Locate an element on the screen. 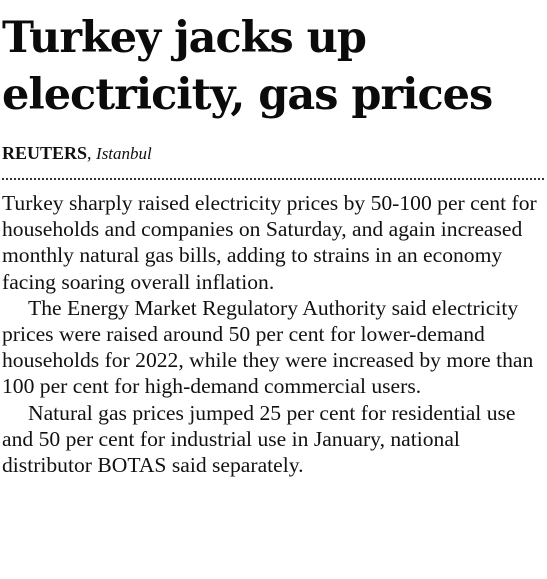 Image resolution: width=547 pixels, height=579 pixels. byline-location: Istanbul is located at coordinates (124, 153).